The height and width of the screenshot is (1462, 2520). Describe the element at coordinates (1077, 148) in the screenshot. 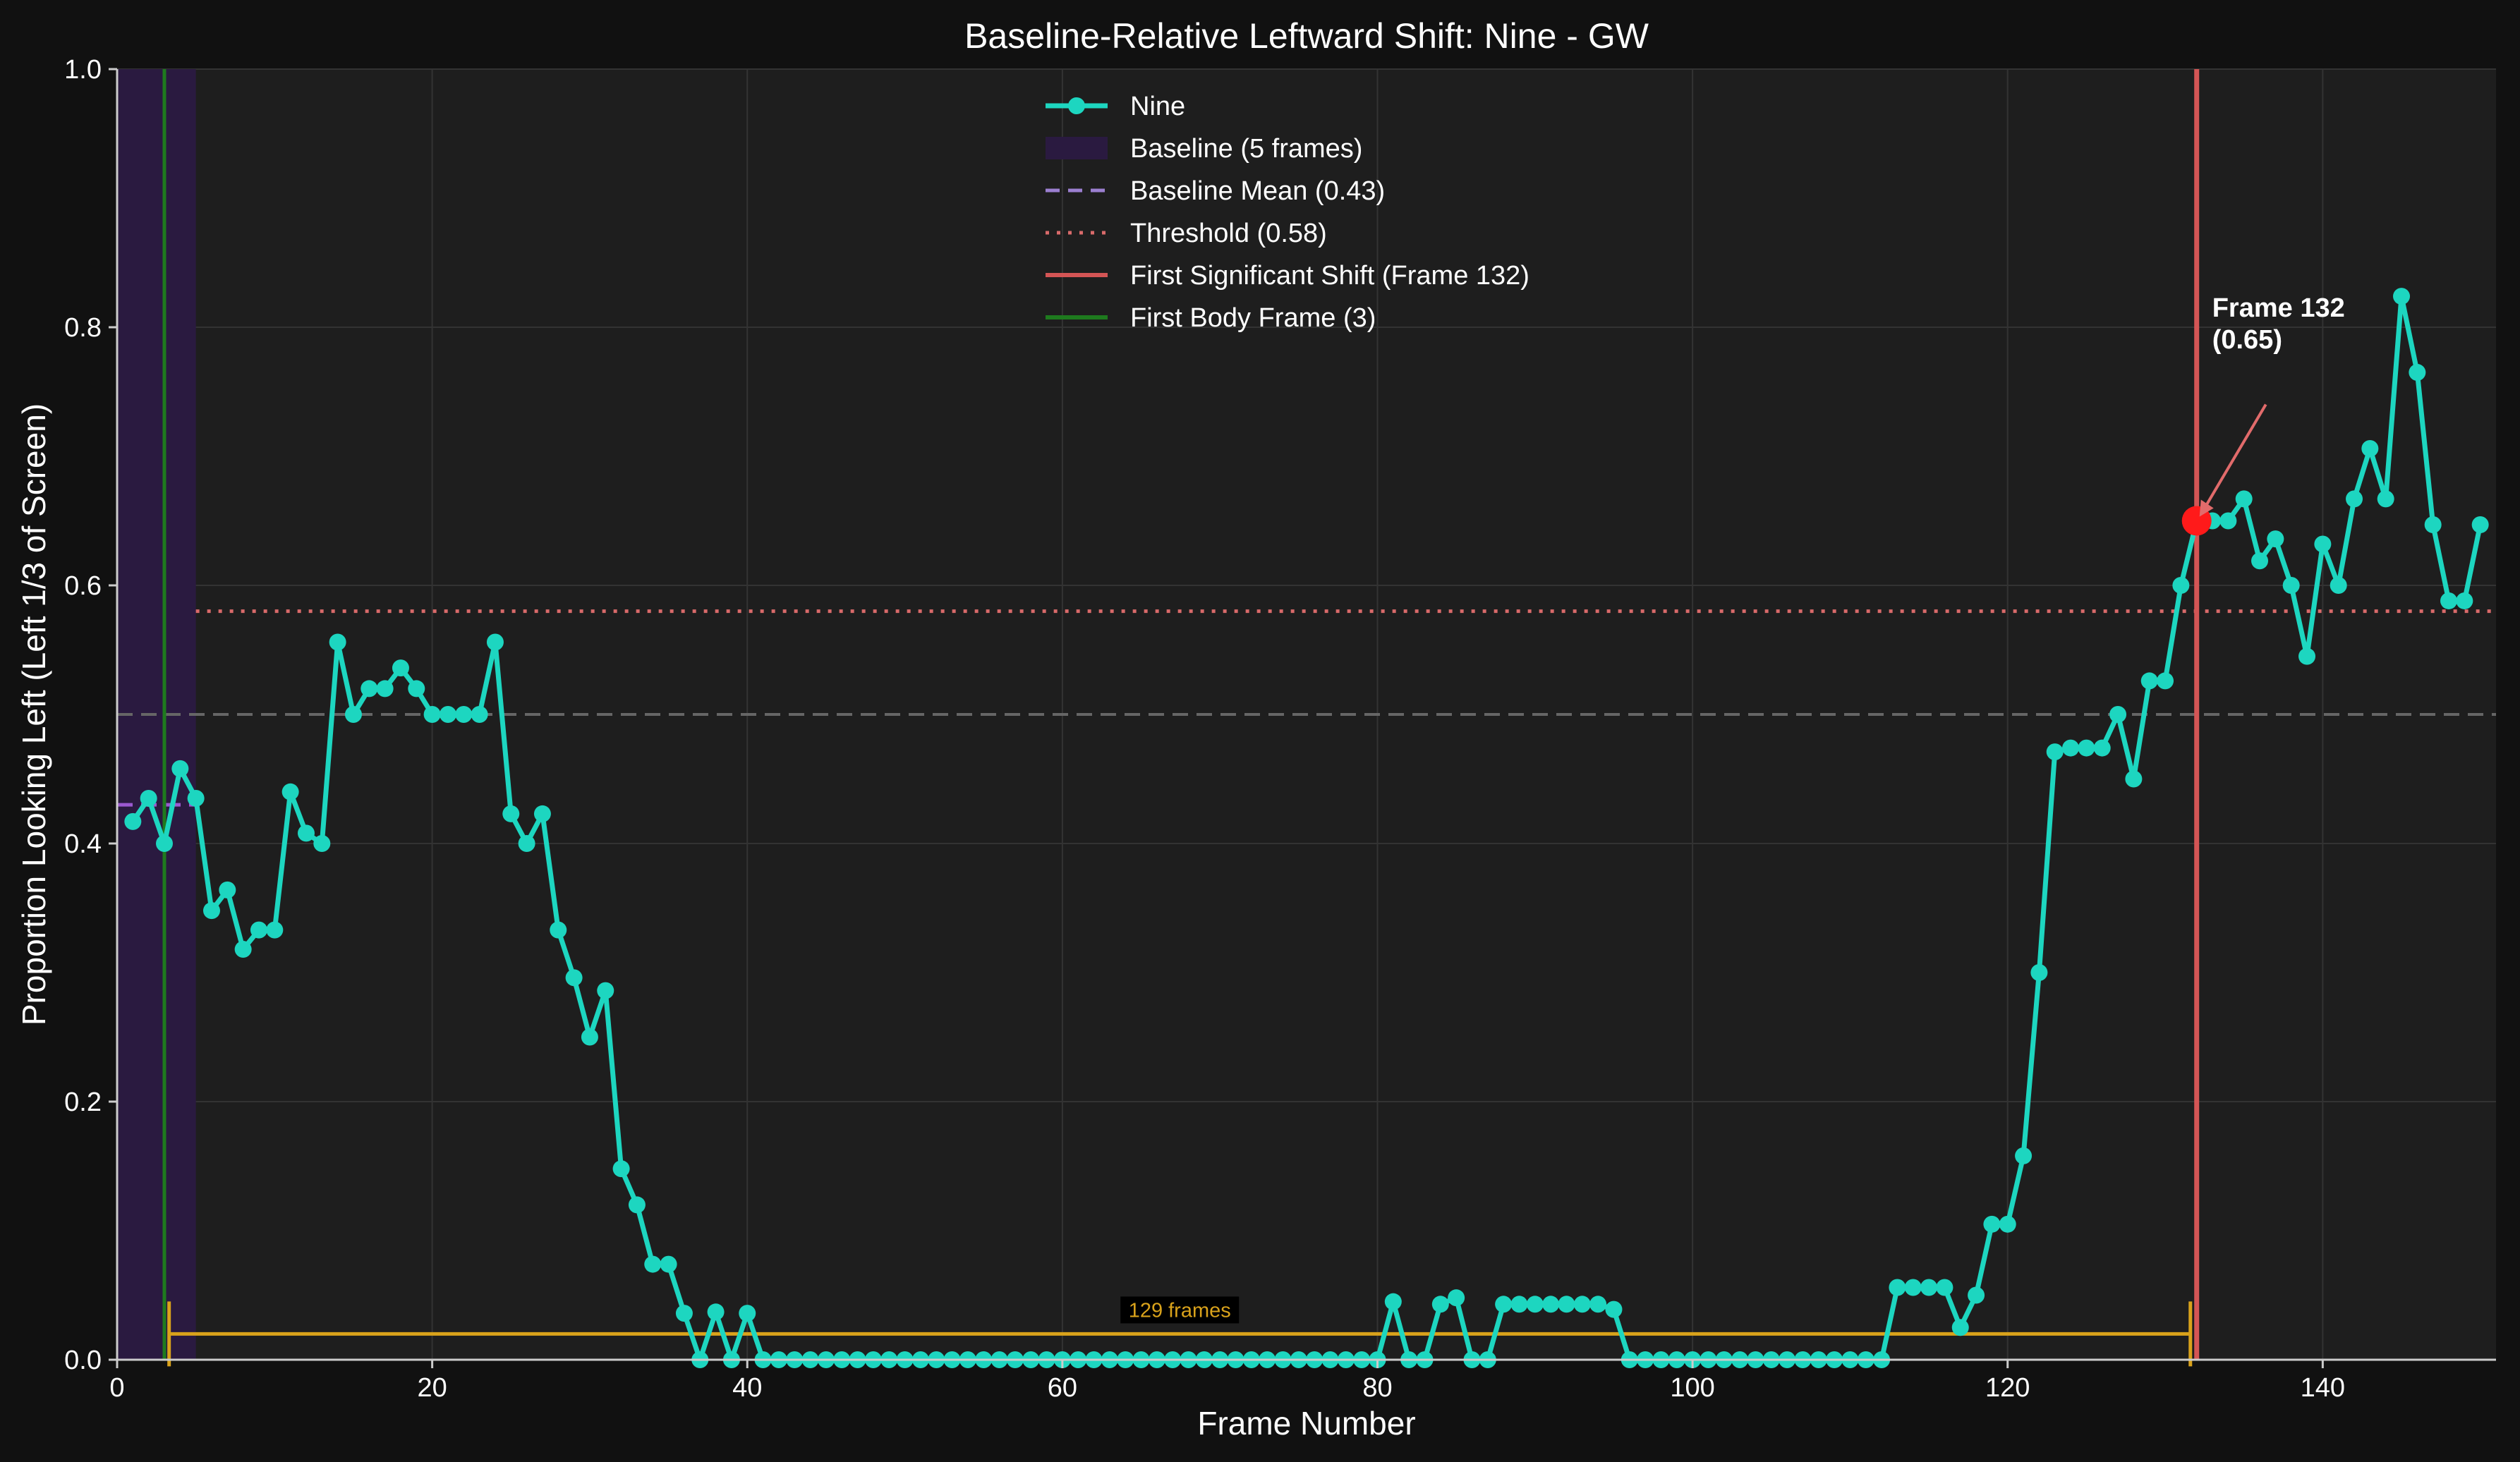

I see `legend-swatch-patch` at that location.